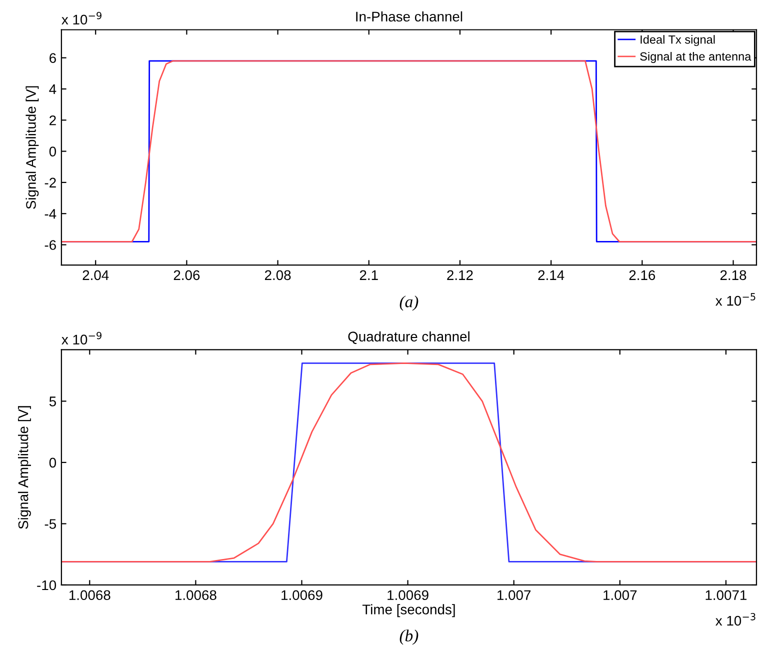 The width and height of the screenshot is (768, 661). I want to click on x-tick-label: 2.1, so click(369, 275).